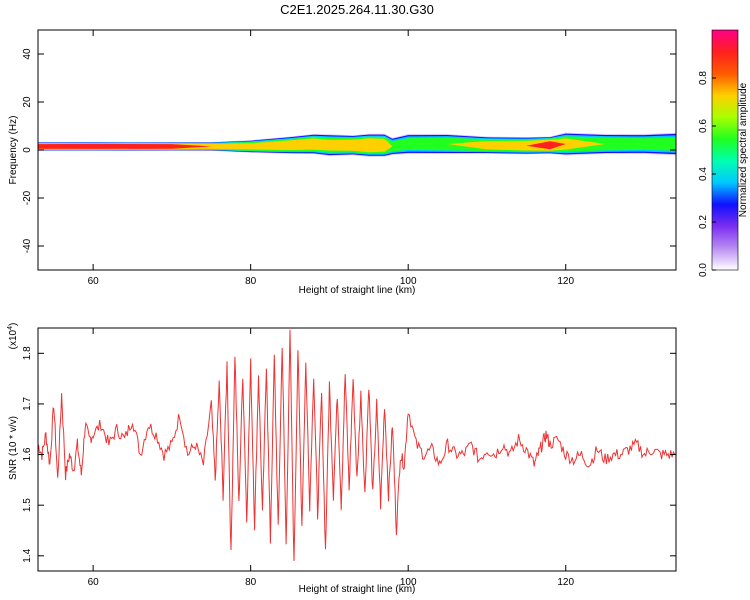  I want to click on snr-x-tick-label: 100, so click(408, 582).